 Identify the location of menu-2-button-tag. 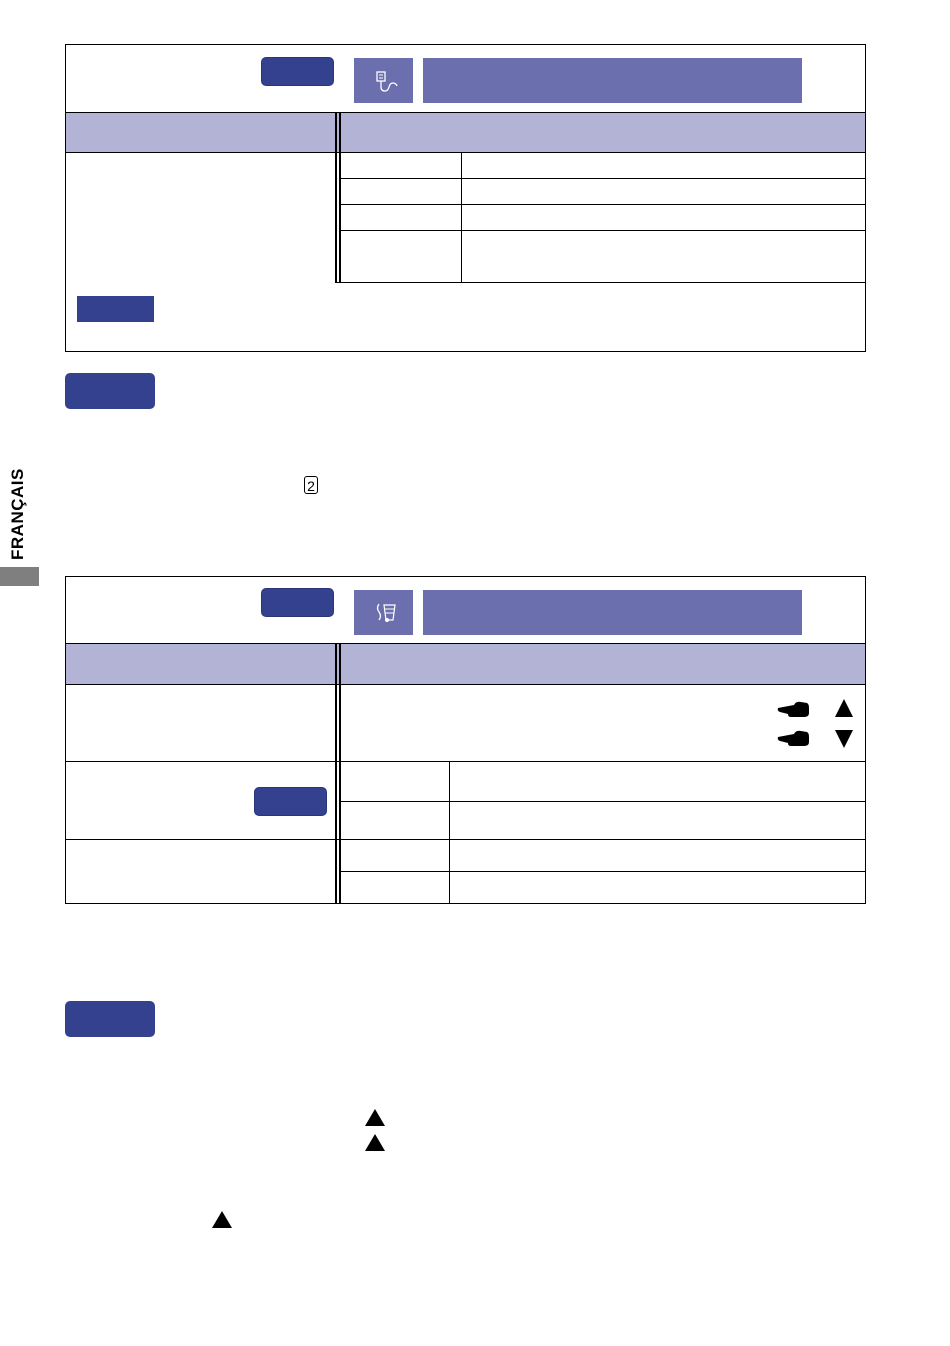
(297, 602).